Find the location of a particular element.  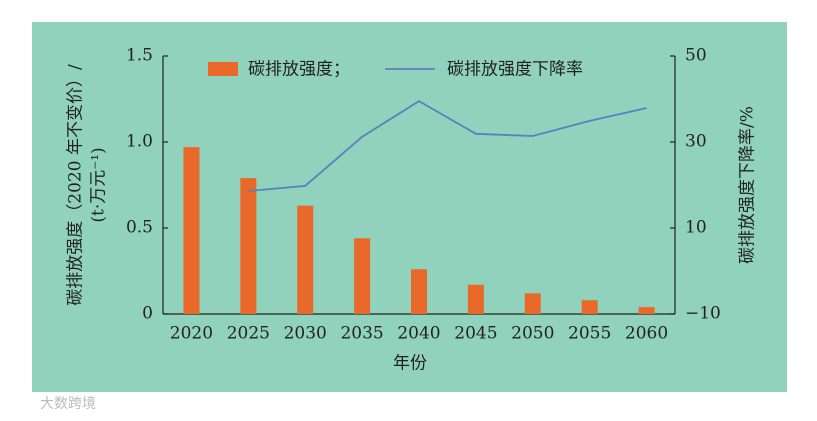

y2-tick-label: 30 is located at coordinates (696, 142).